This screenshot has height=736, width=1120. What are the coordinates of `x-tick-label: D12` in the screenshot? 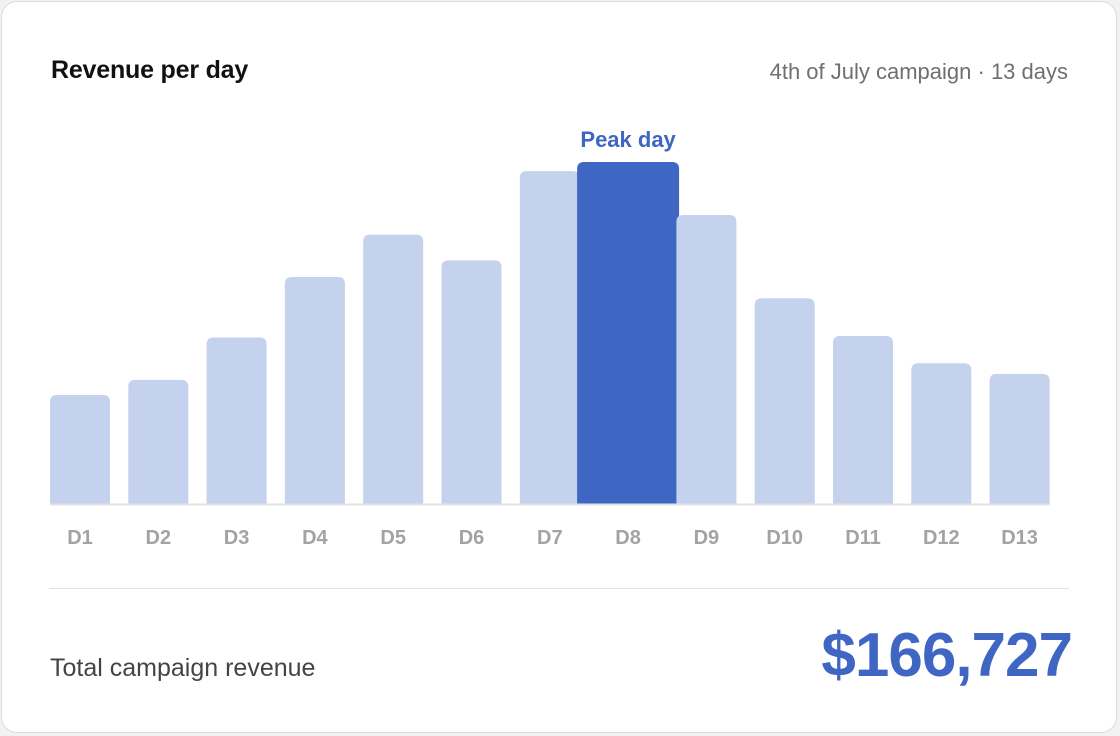 It's located at (941, 538).